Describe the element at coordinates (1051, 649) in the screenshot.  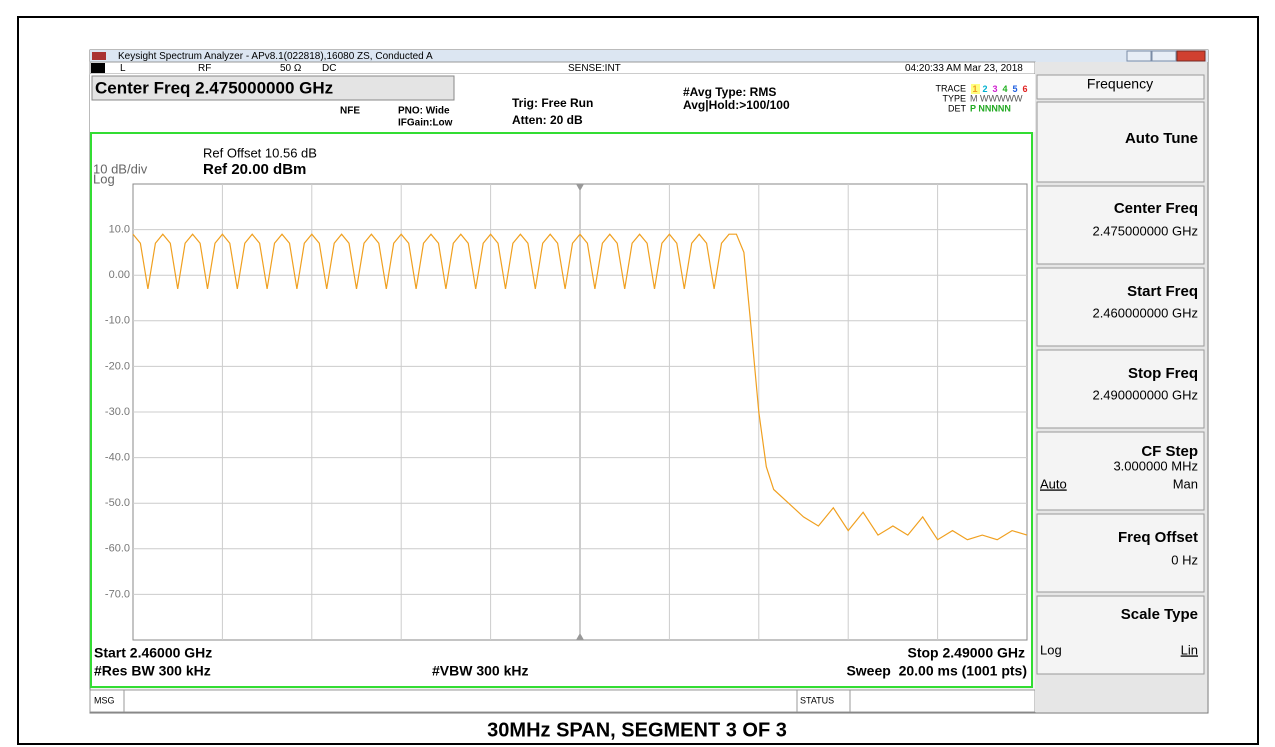
I see `log-option: Log` at that location.